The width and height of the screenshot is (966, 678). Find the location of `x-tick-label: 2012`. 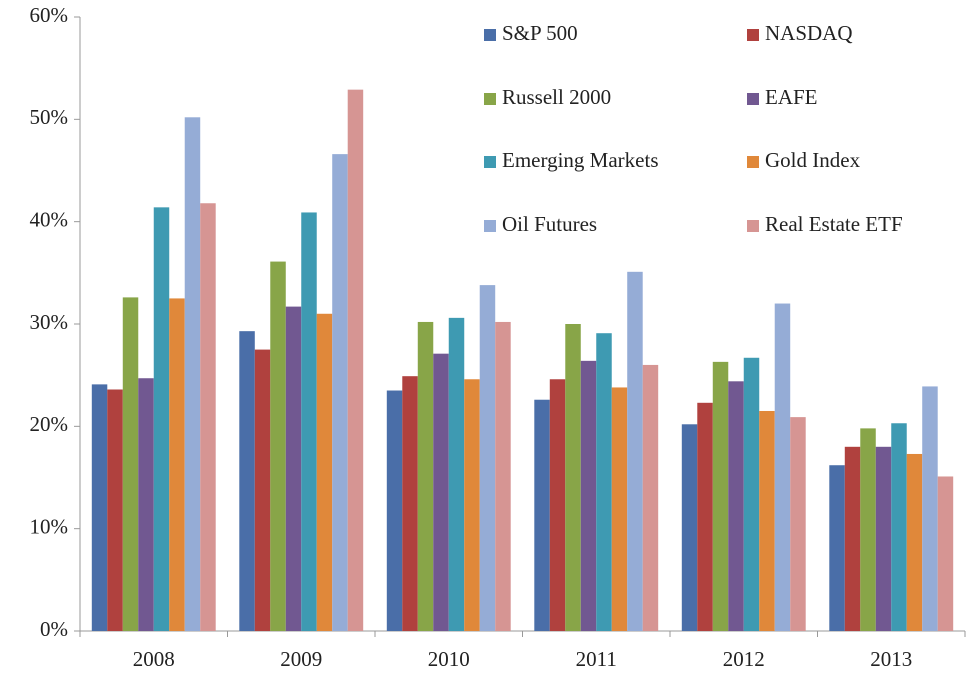

x-tick-label: 2012 is located at coordinates (744, 659).